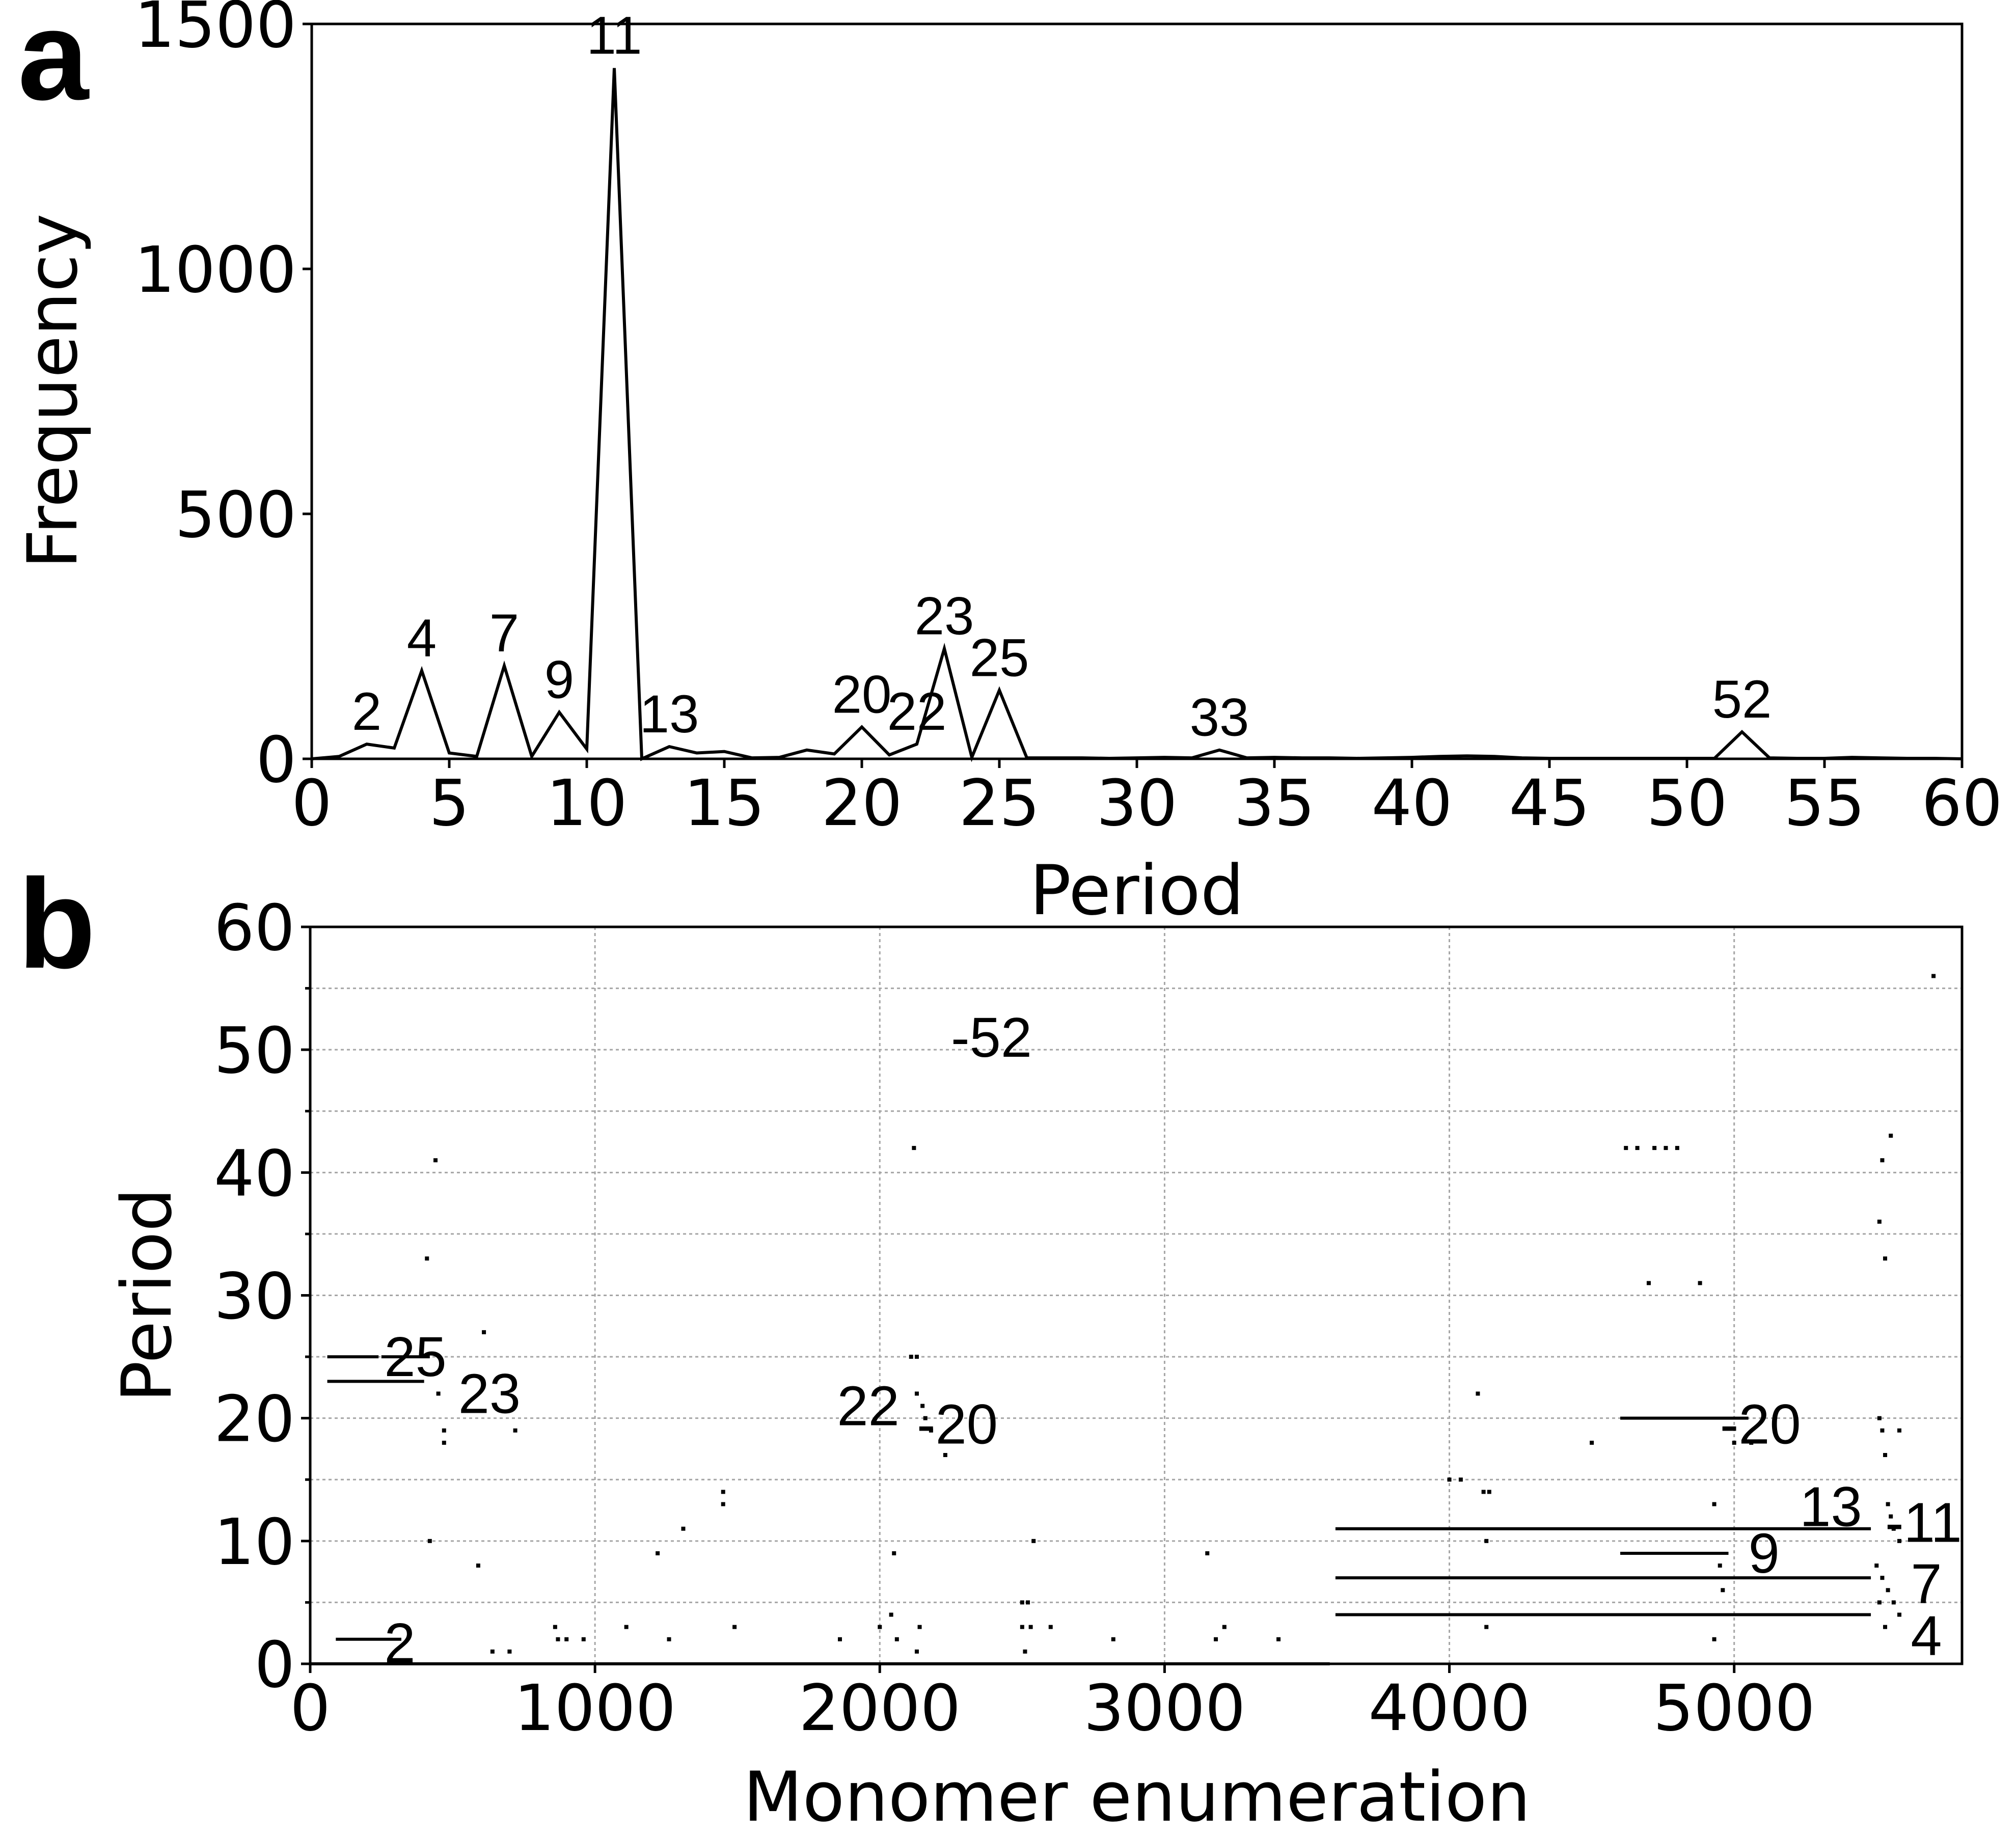 This screenshot has height=1838, width=2016. Describe the element at coordinates (669, 714) in the screenshot. I see `peak-label-13: 13` at that location.